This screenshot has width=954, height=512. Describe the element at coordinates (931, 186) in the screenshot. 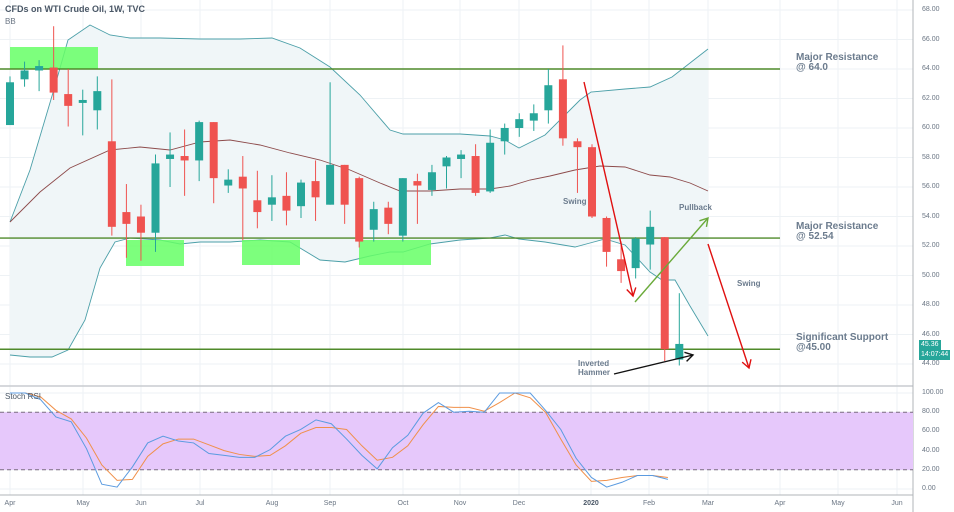

I see `price-tick-label: 56.00` at that location.